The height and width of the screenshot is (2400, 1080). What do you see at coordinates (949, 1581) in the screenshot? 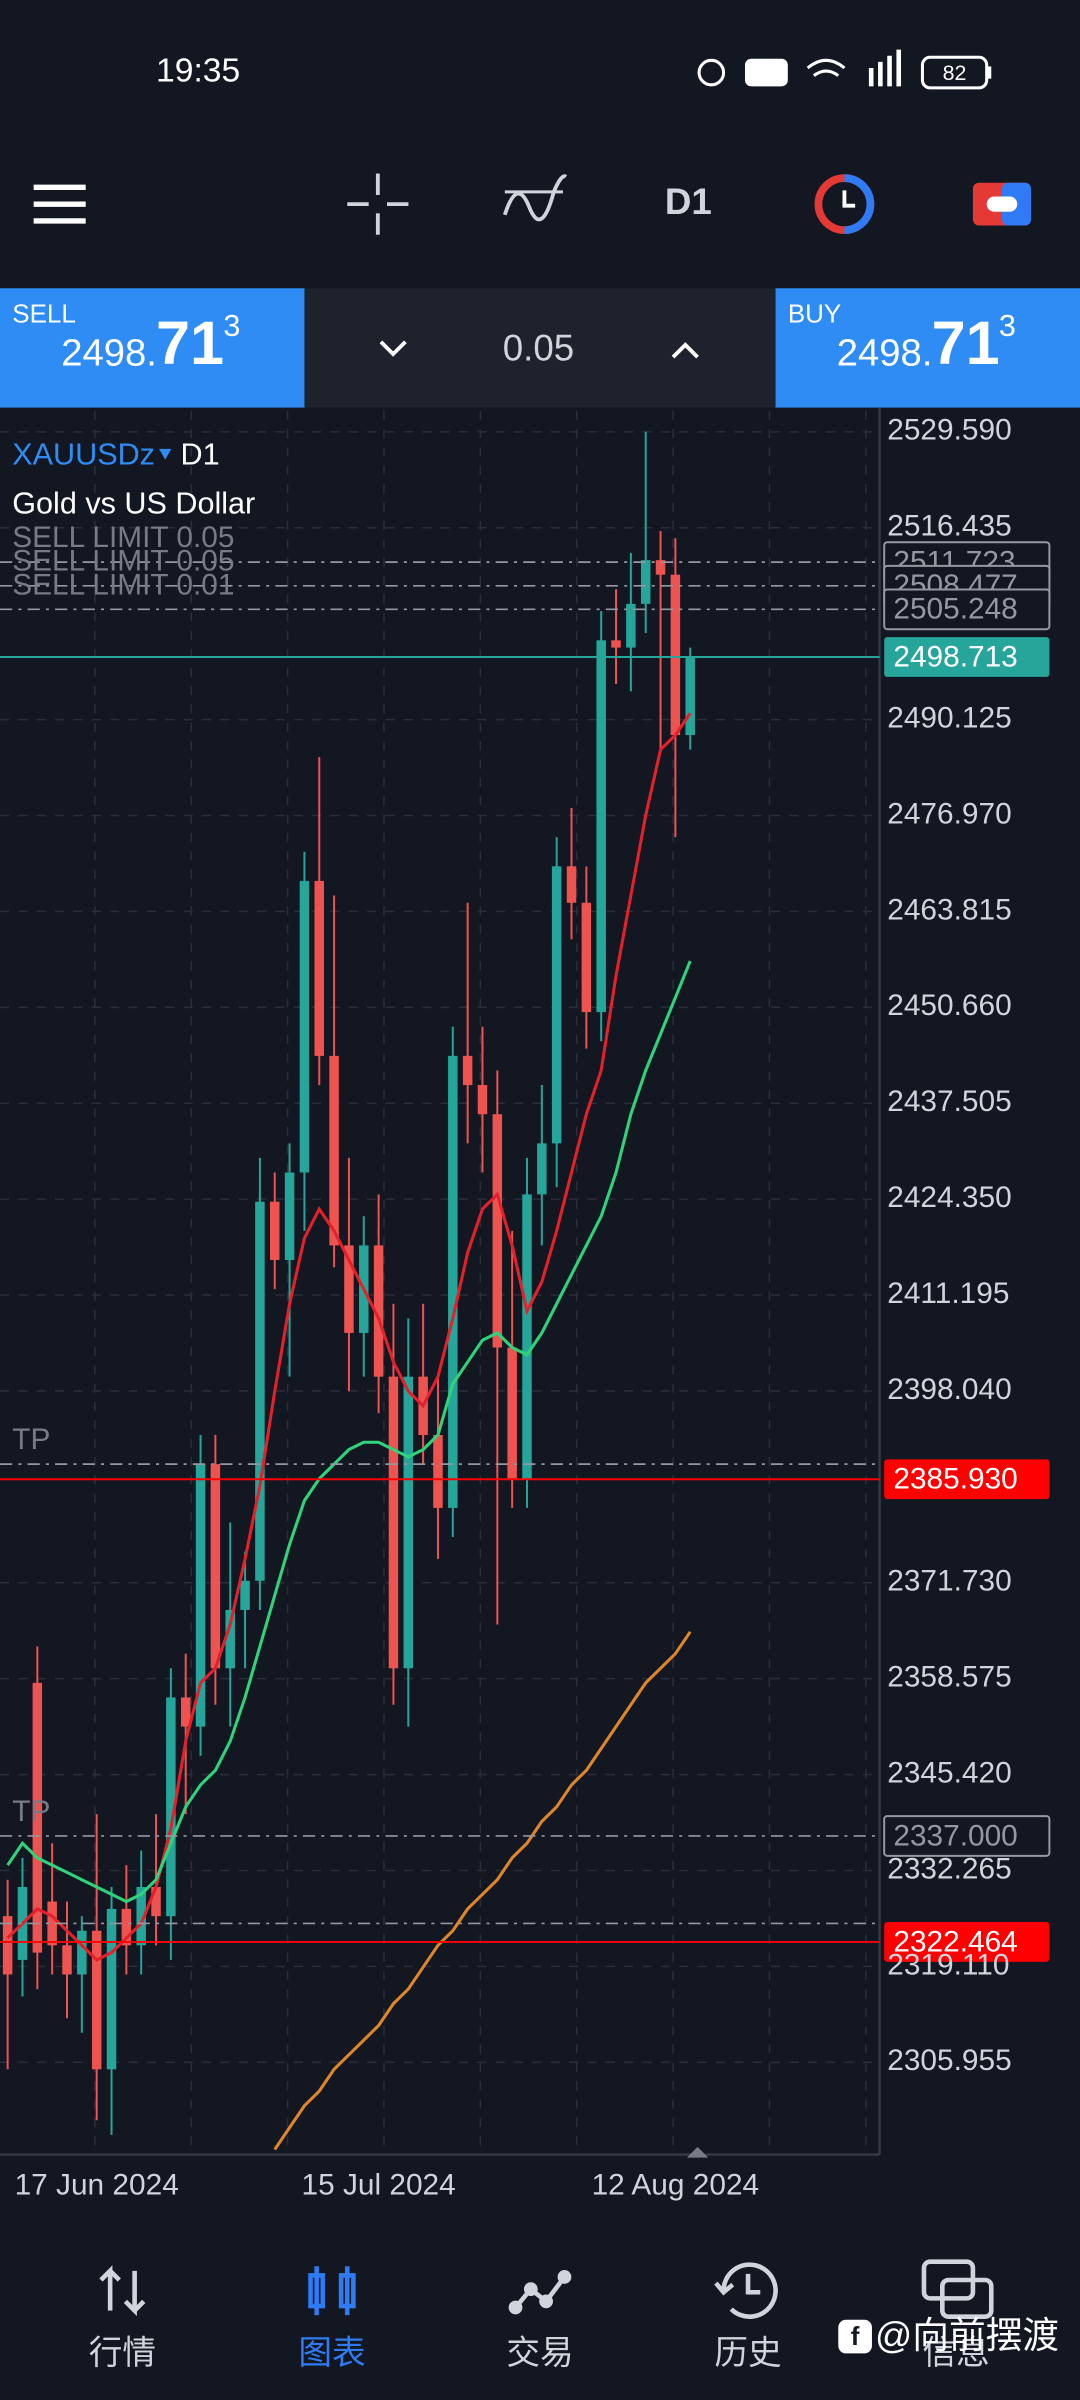
I see `y-tick-label: 2371.730` at bounding box center [949, 1581].